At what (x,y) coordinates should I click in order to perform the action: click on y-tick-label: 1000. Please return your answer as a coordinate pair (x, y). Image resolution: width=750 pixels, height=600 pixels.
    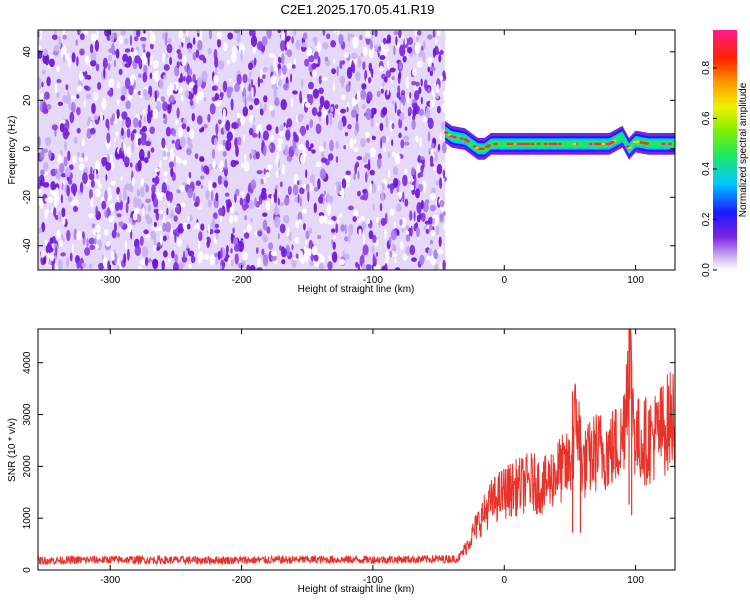
    Looking at the image, I should click on (27, 518).